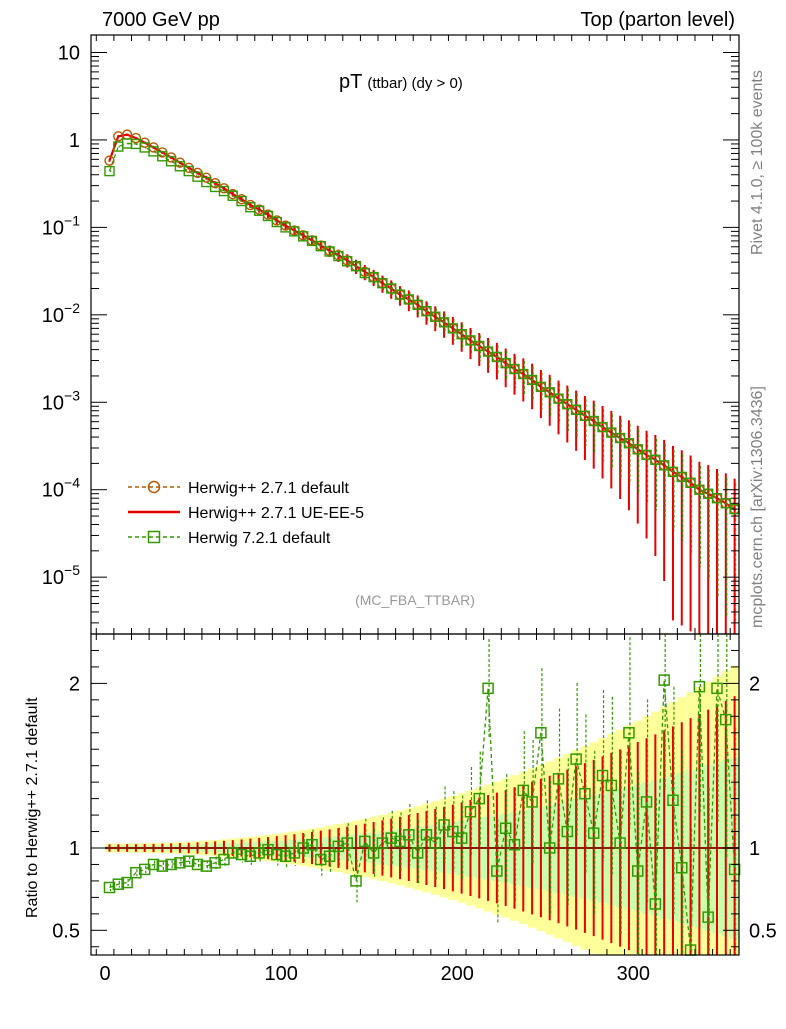 The height and width of the screenshot is (1029, 786). I want to click on main-y-tick-label: 1, so click(74, 141).